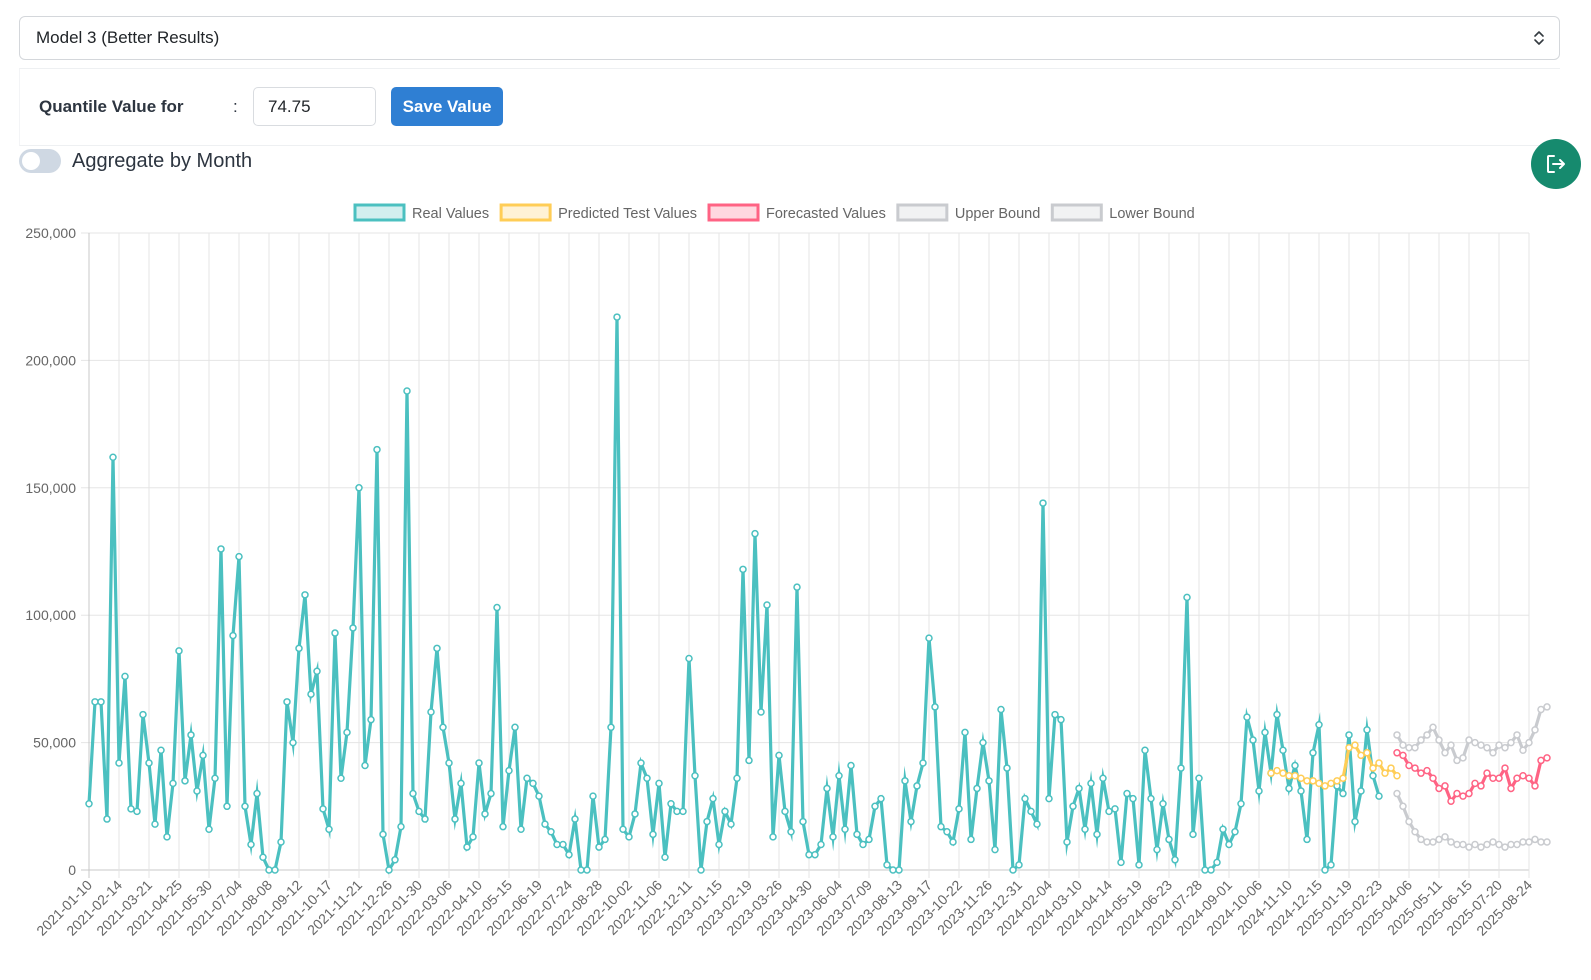 The image size is (1591, 980). Describe the element at coordinates (789, 38) in the screenshot. I see `model-select: Model 3 (Better Results)` at that location.